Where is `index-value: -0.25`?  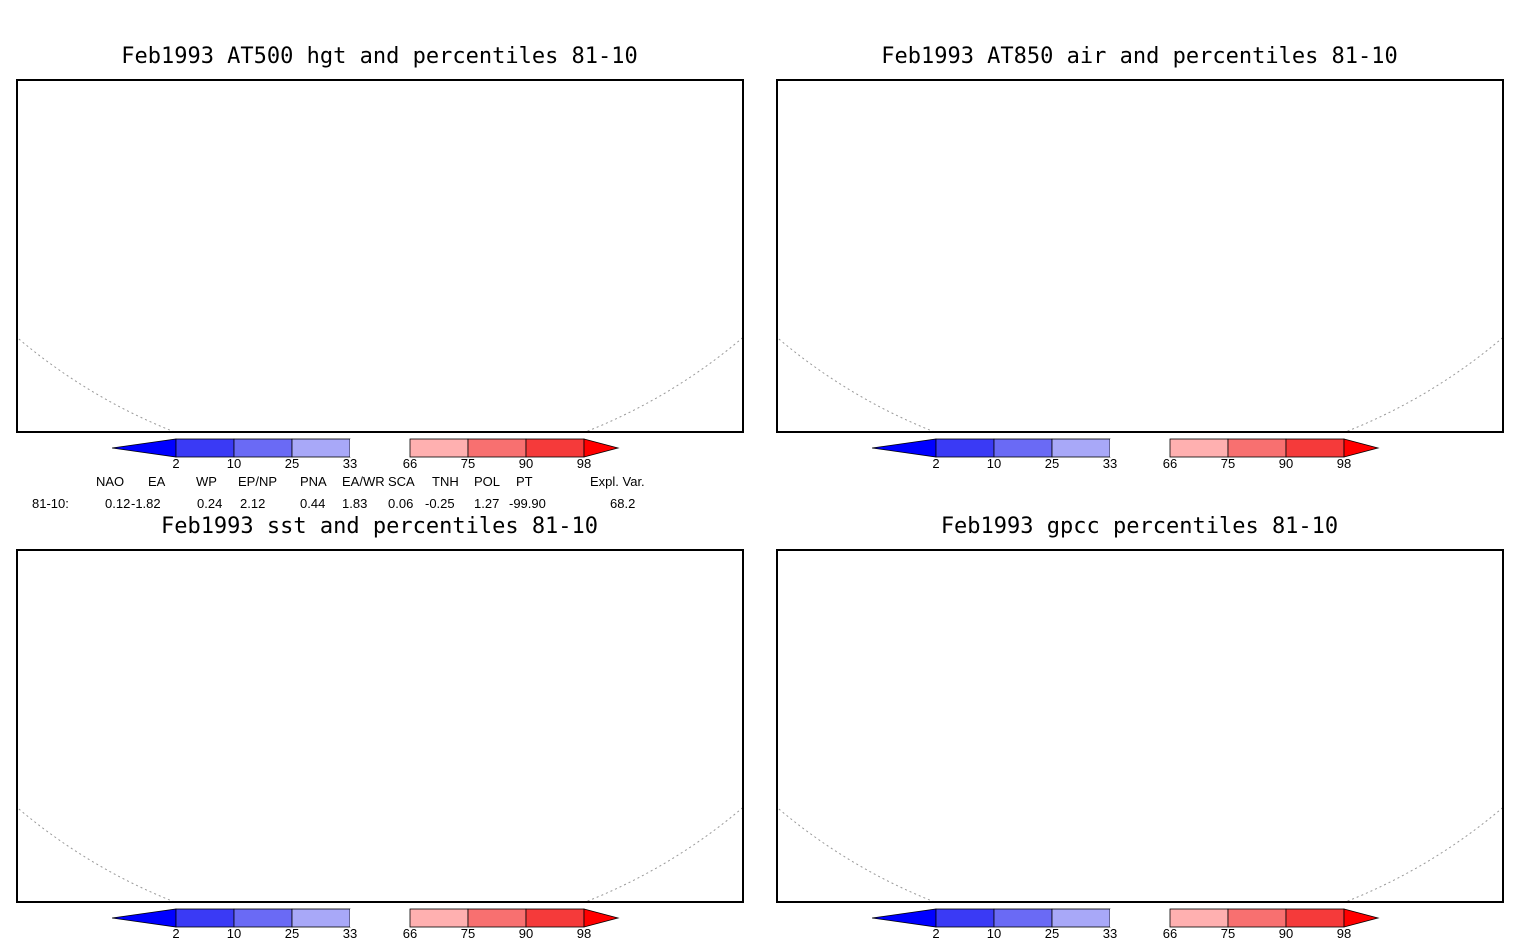 index-value: -0.25 is located at coordinates (440, 503).